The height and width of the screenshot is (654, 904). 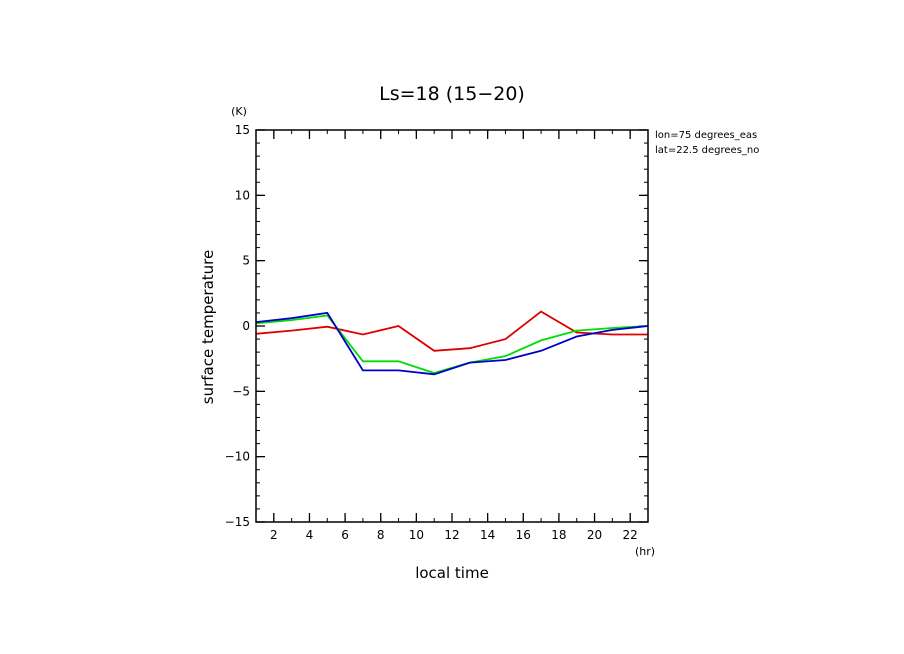 What do you see at coordinates (239, 111) in the screenshot?
I see `y-unit-label: (K)` at bounding box center [239, 111].